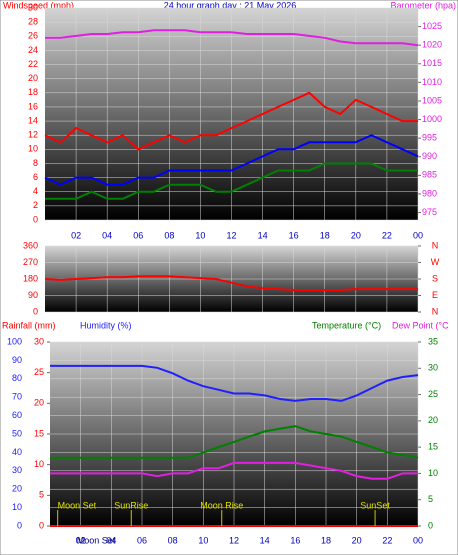 The height and width of the screenshot is (555, 458). Describe the element at coordinates (33, 22) in the screenshot. I see `tick-label: 28` at that location.